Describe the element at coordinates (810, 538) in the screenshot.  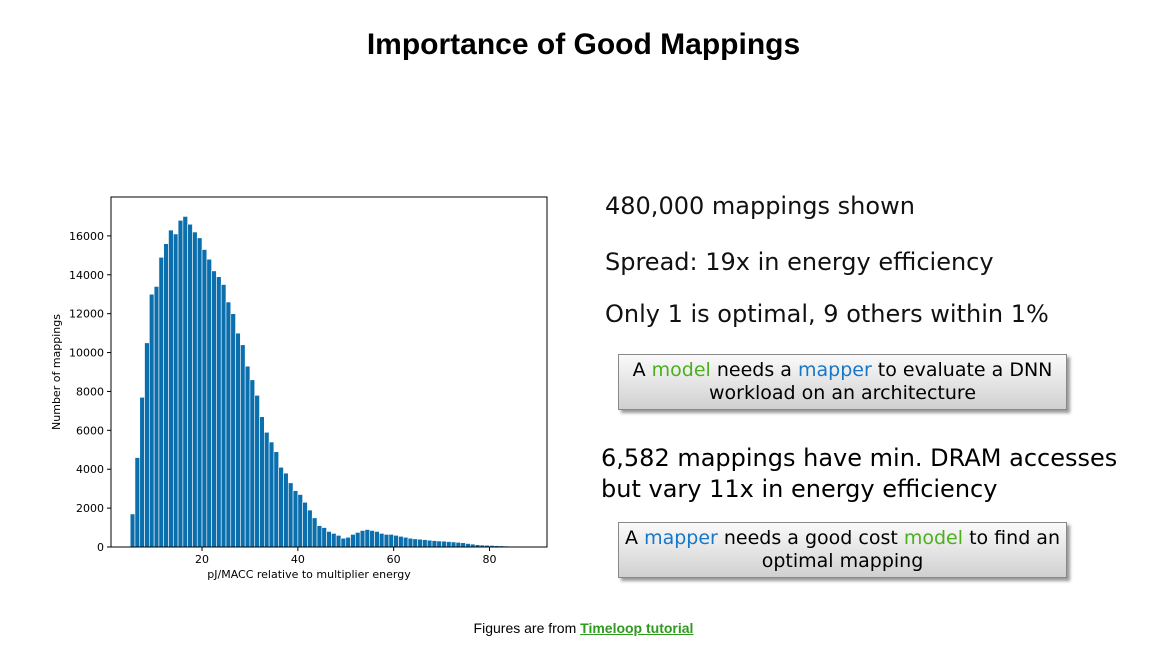
I see `text: needs a good cost` at that location.